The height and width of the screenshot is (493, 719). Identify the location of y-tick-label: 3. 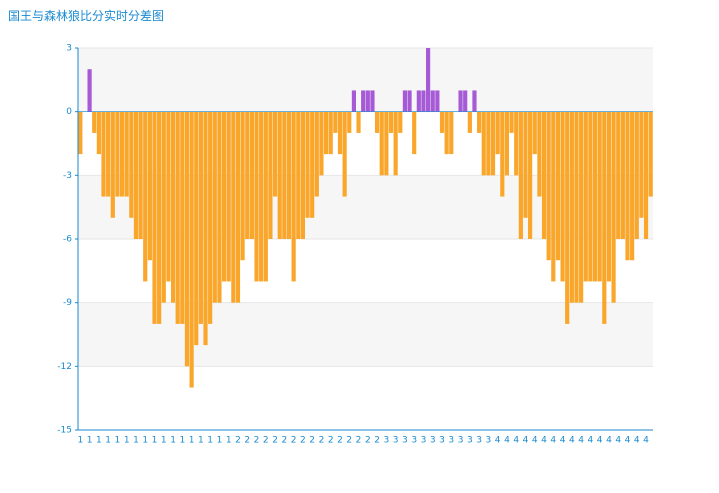
(69, 49).